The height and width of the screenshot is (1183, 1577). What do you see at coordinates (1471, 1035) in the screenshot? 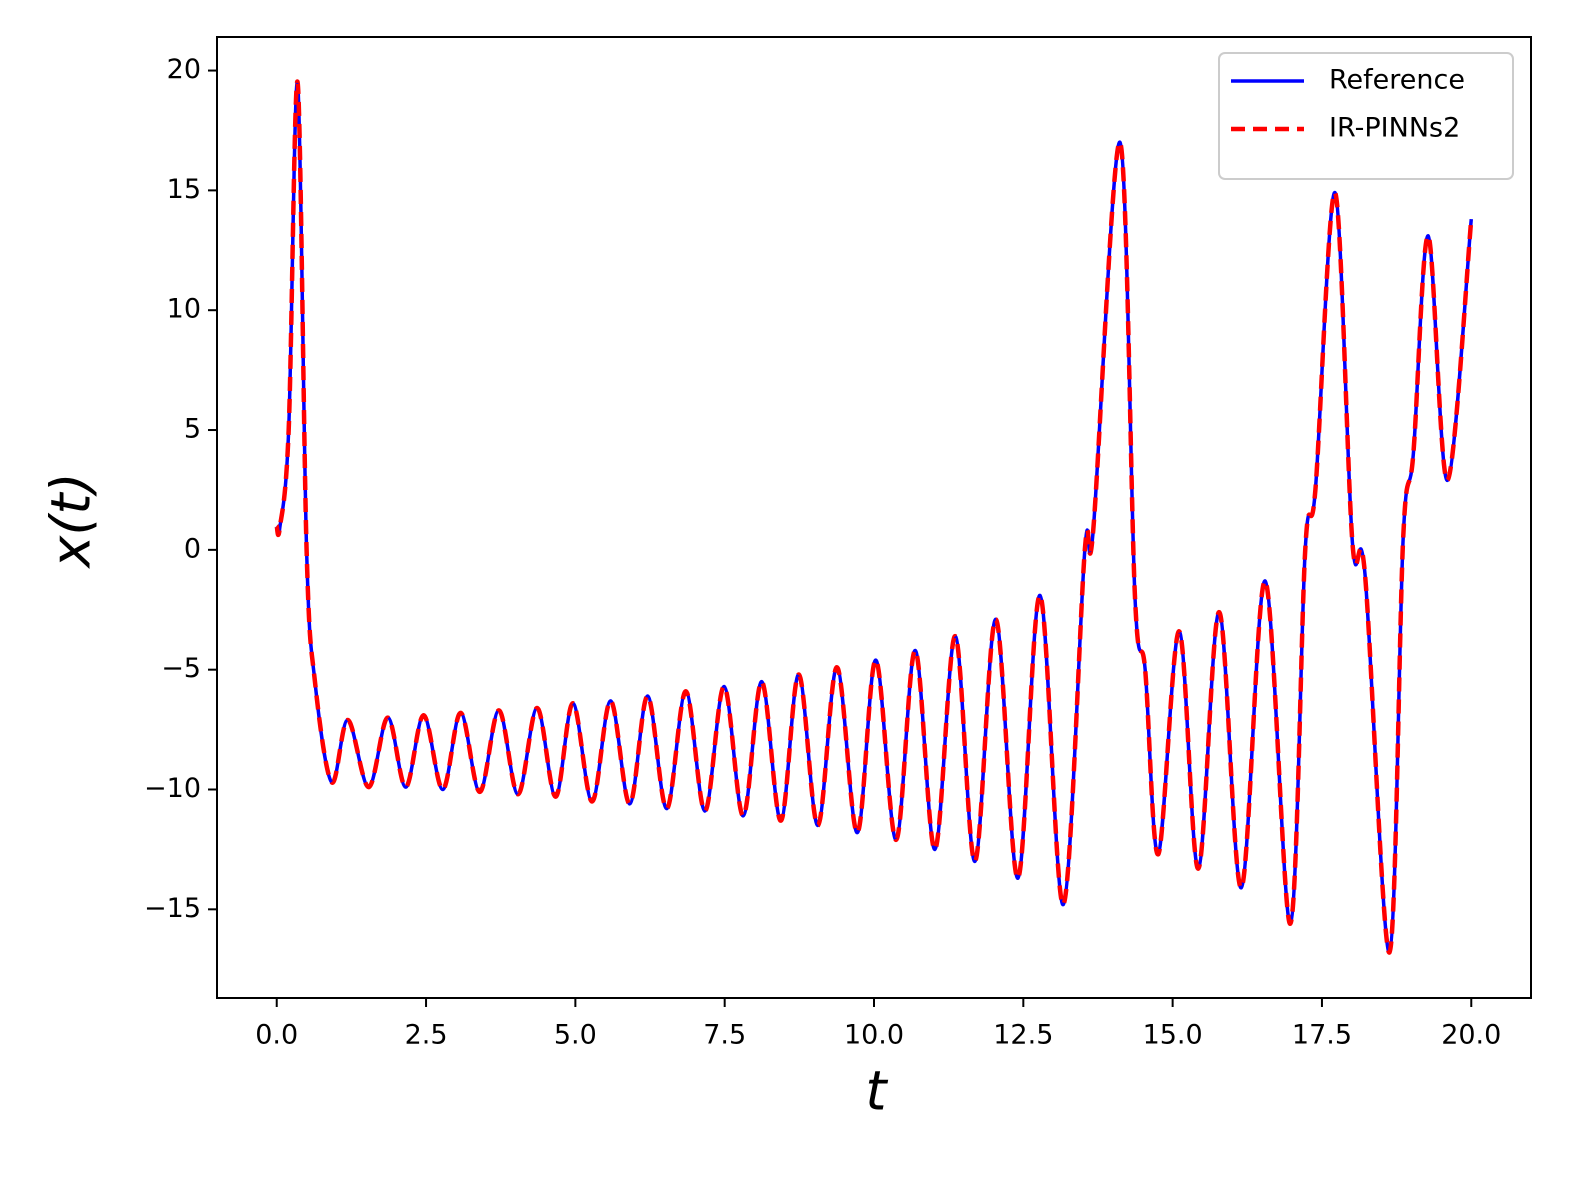
I see `x-tick-label: 20.0` at bounding box center [1471, 1035].